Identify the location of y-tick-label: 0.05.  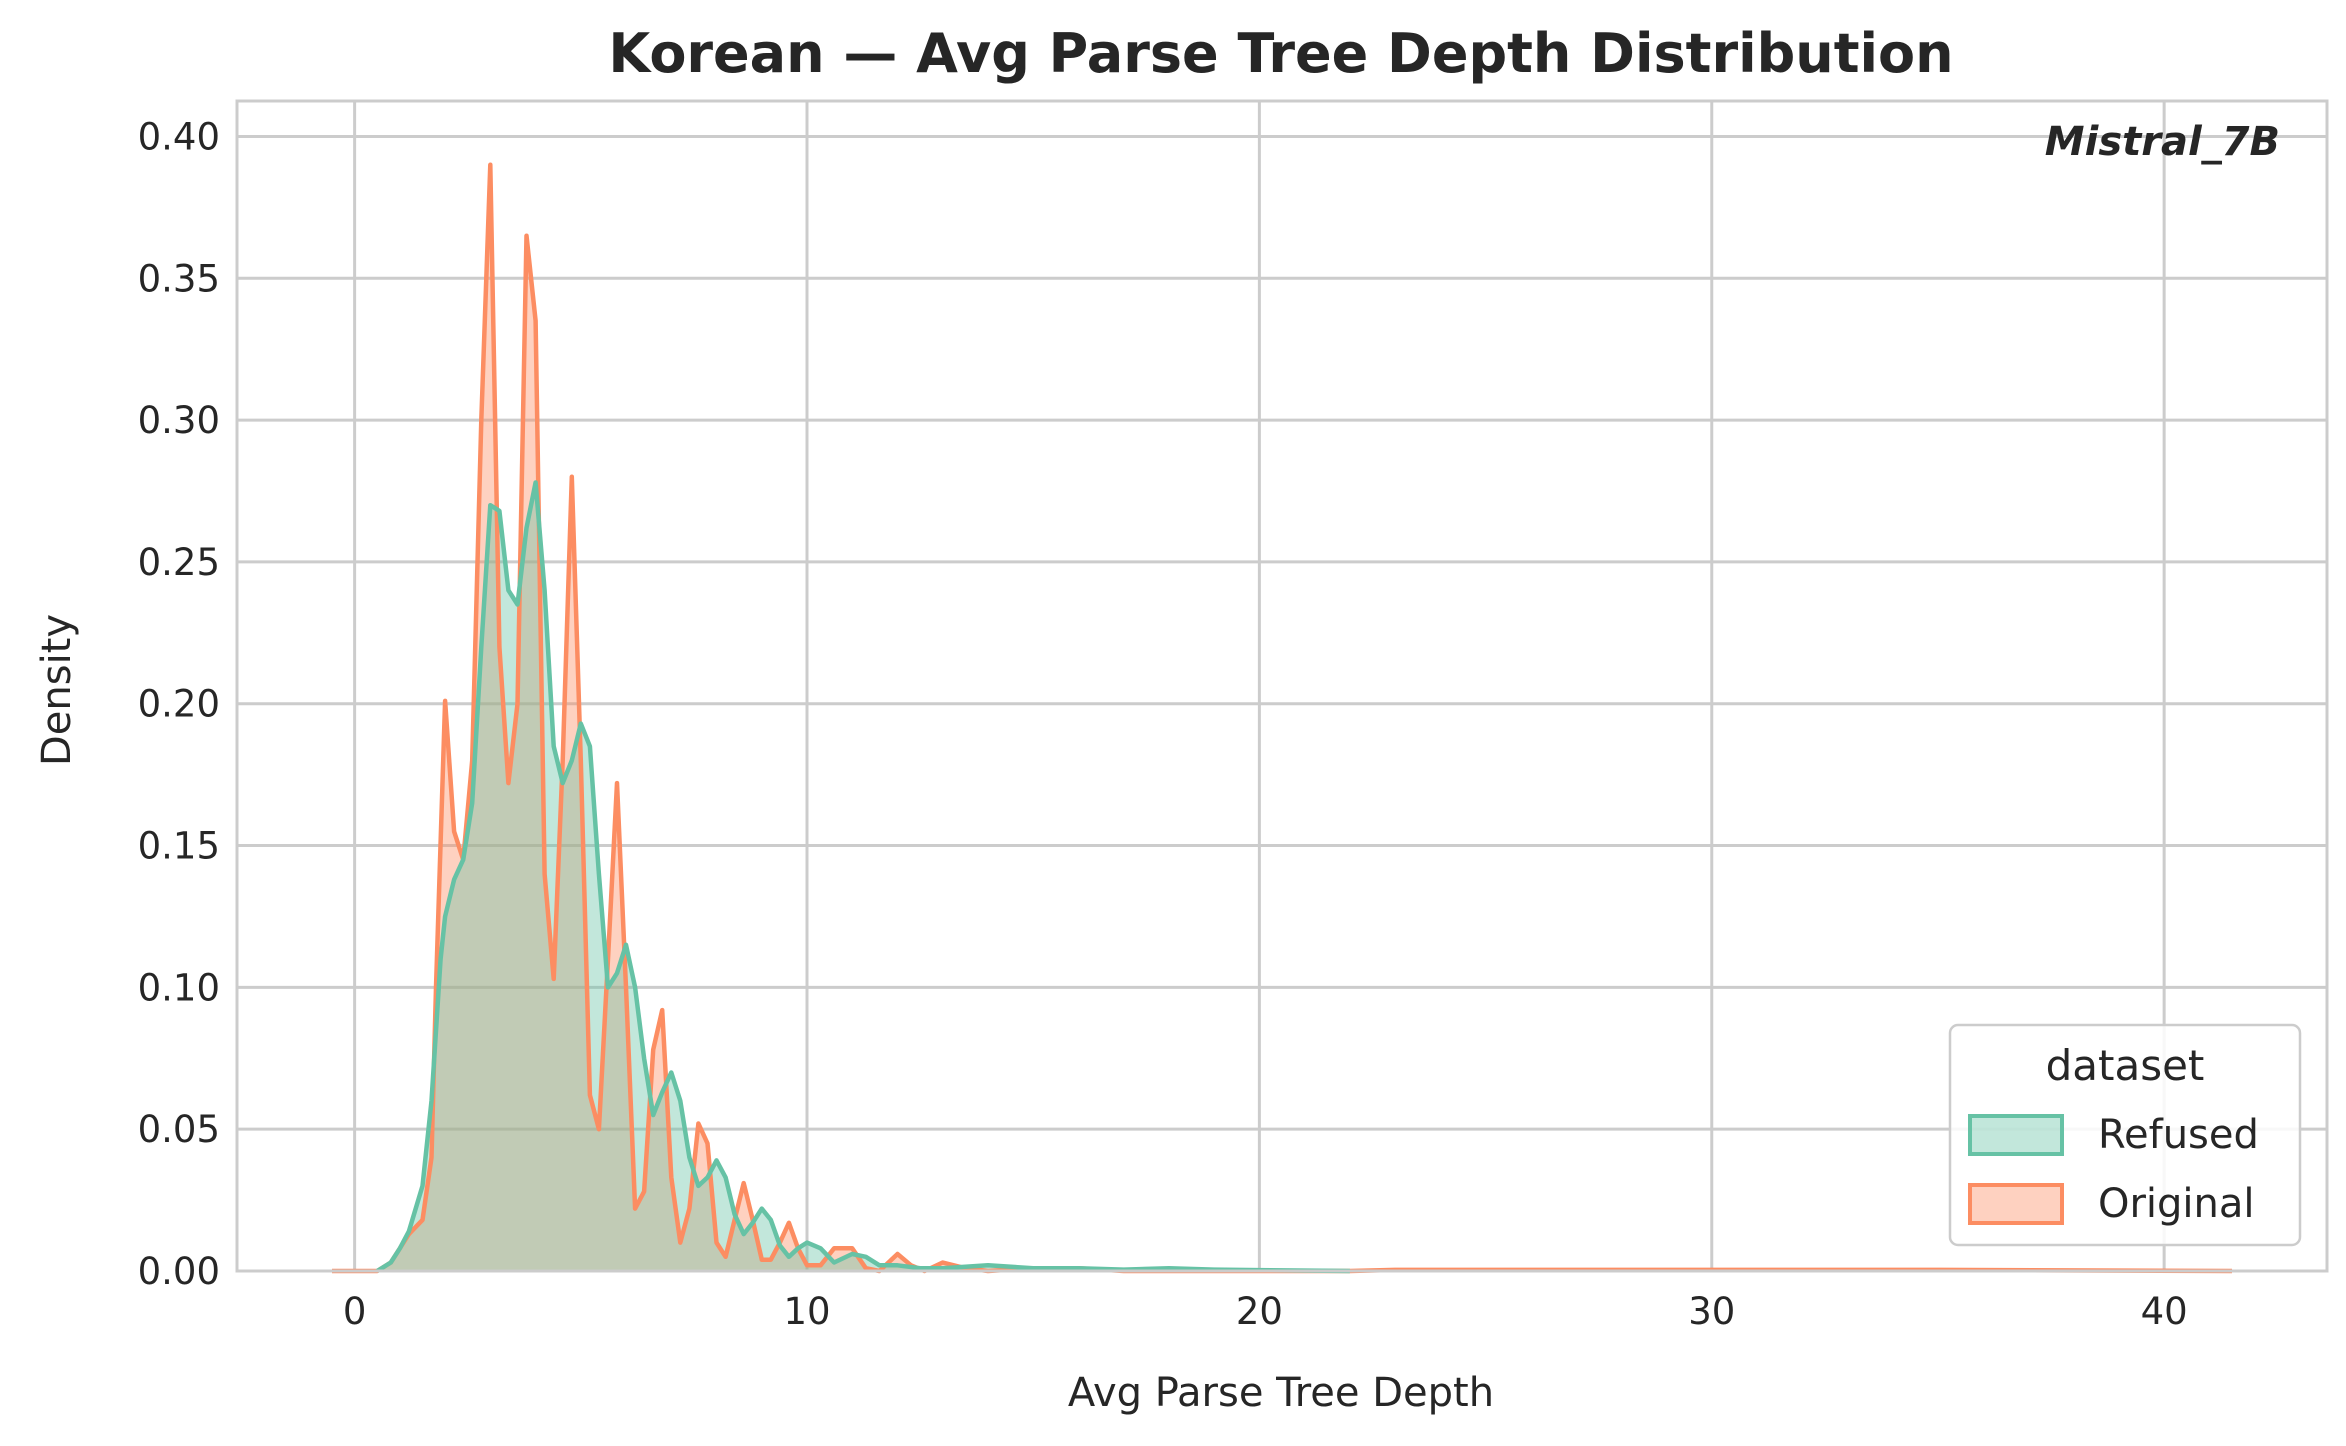
(179, 1129).